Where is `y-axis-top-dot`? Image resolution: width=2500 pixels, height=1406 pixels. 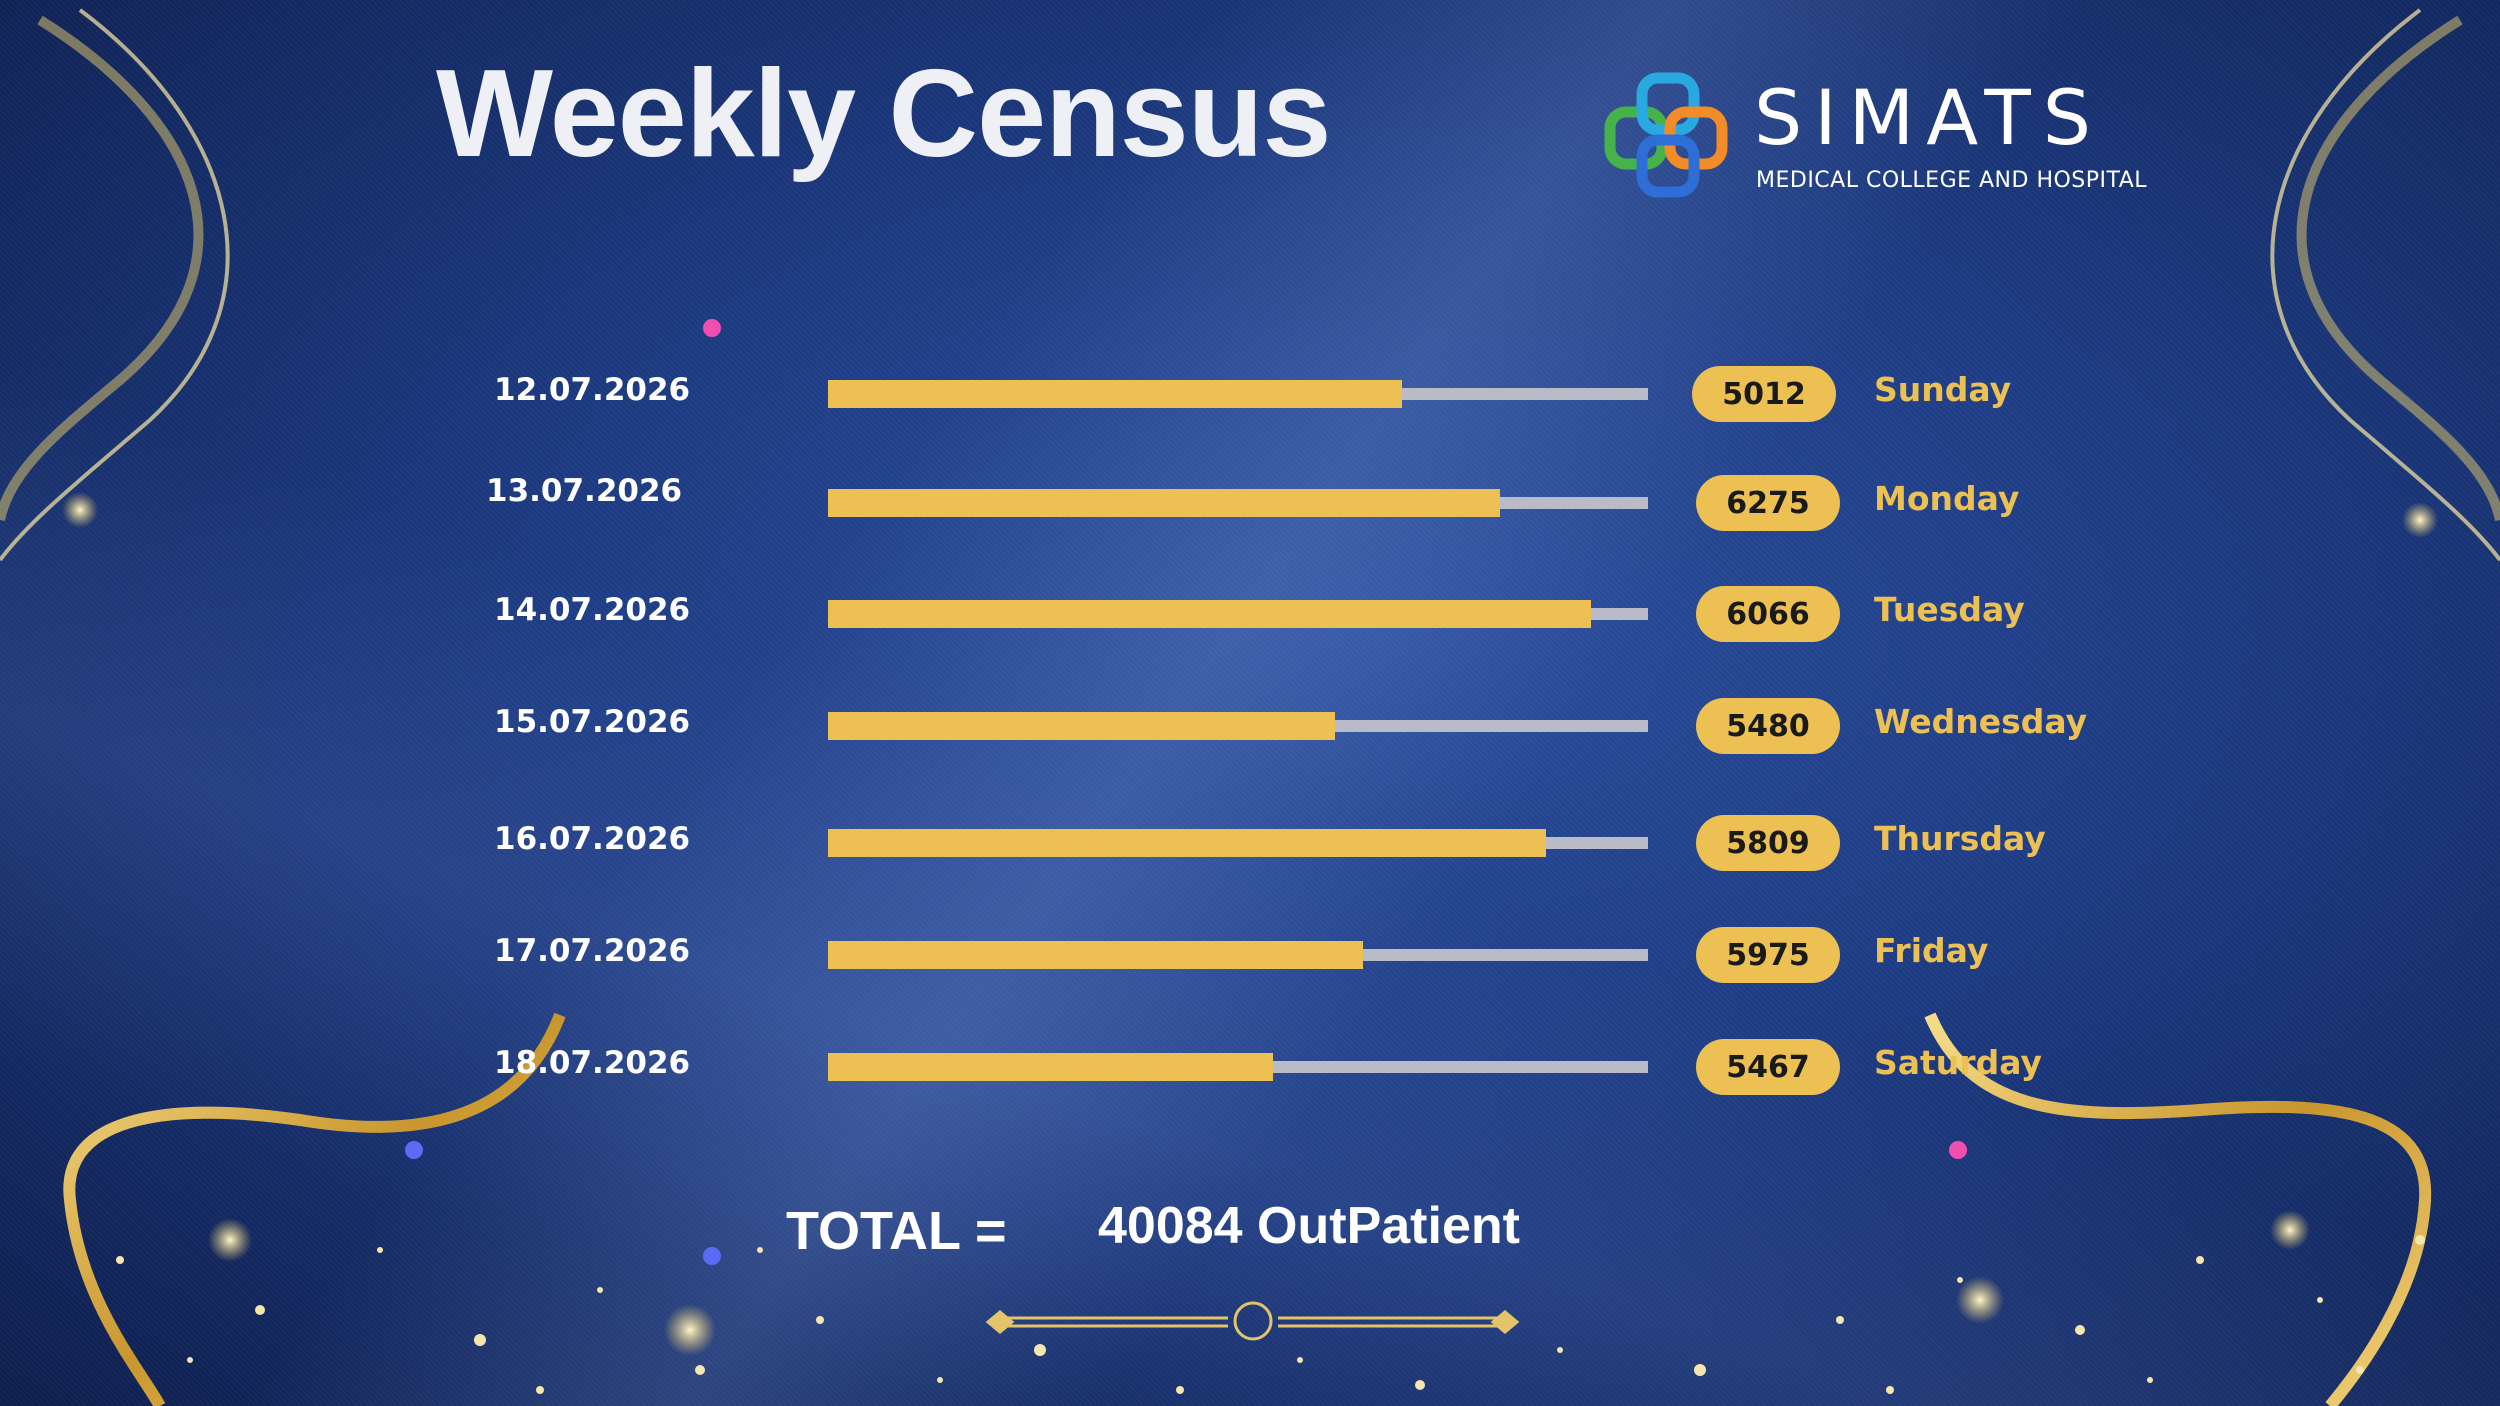 y-axis-top-dot is located at coordinates (712, 328).